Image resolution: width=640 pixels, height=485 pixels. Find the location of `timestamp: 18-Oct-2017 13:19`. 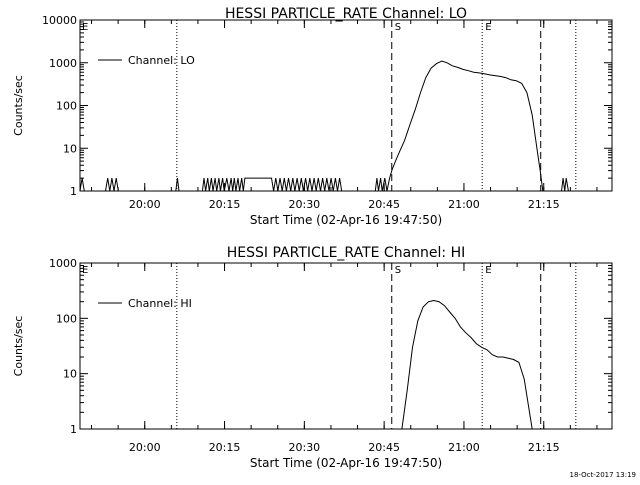

timestamp: 18-Oct-2017 13:19 is located at coordinates (602, 475).